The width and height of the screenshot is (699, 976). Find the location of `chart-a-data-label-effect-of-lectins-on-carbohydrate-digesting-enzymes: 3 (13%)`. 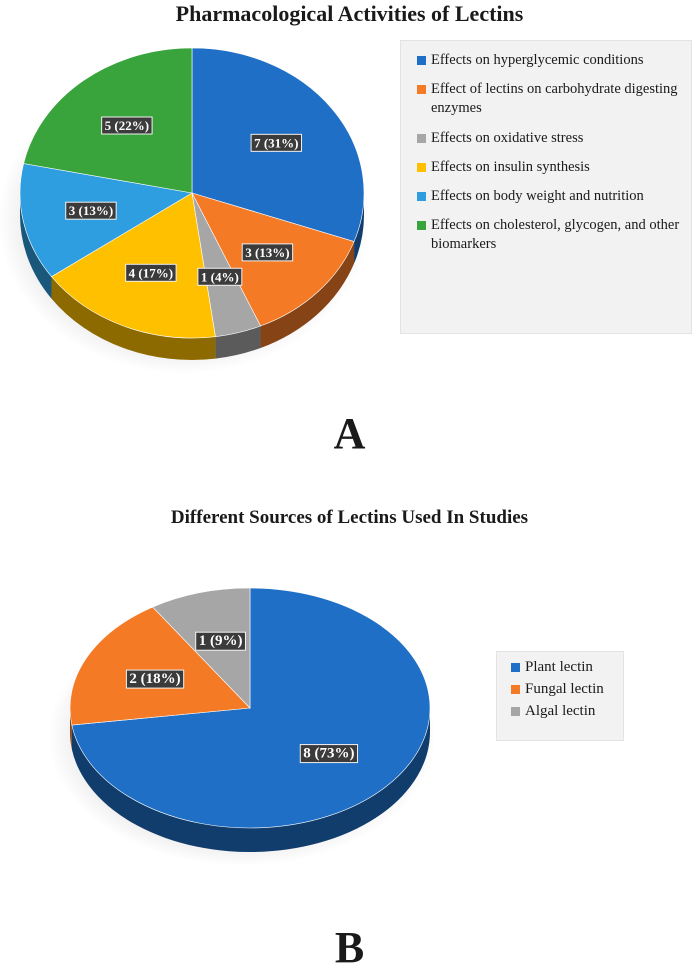

chart-a-data-label-effect-of-lectins-on-carbohydrate-digesting-enzymes: 3 (13%) is located at coordinates (267, 252).